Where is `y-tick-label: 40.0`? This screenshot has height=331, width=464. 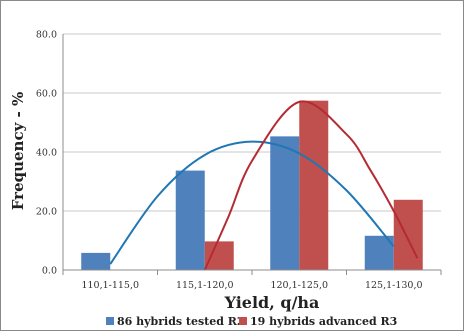
y-tick-label: 40.0 is located at coordinates (46, 153).